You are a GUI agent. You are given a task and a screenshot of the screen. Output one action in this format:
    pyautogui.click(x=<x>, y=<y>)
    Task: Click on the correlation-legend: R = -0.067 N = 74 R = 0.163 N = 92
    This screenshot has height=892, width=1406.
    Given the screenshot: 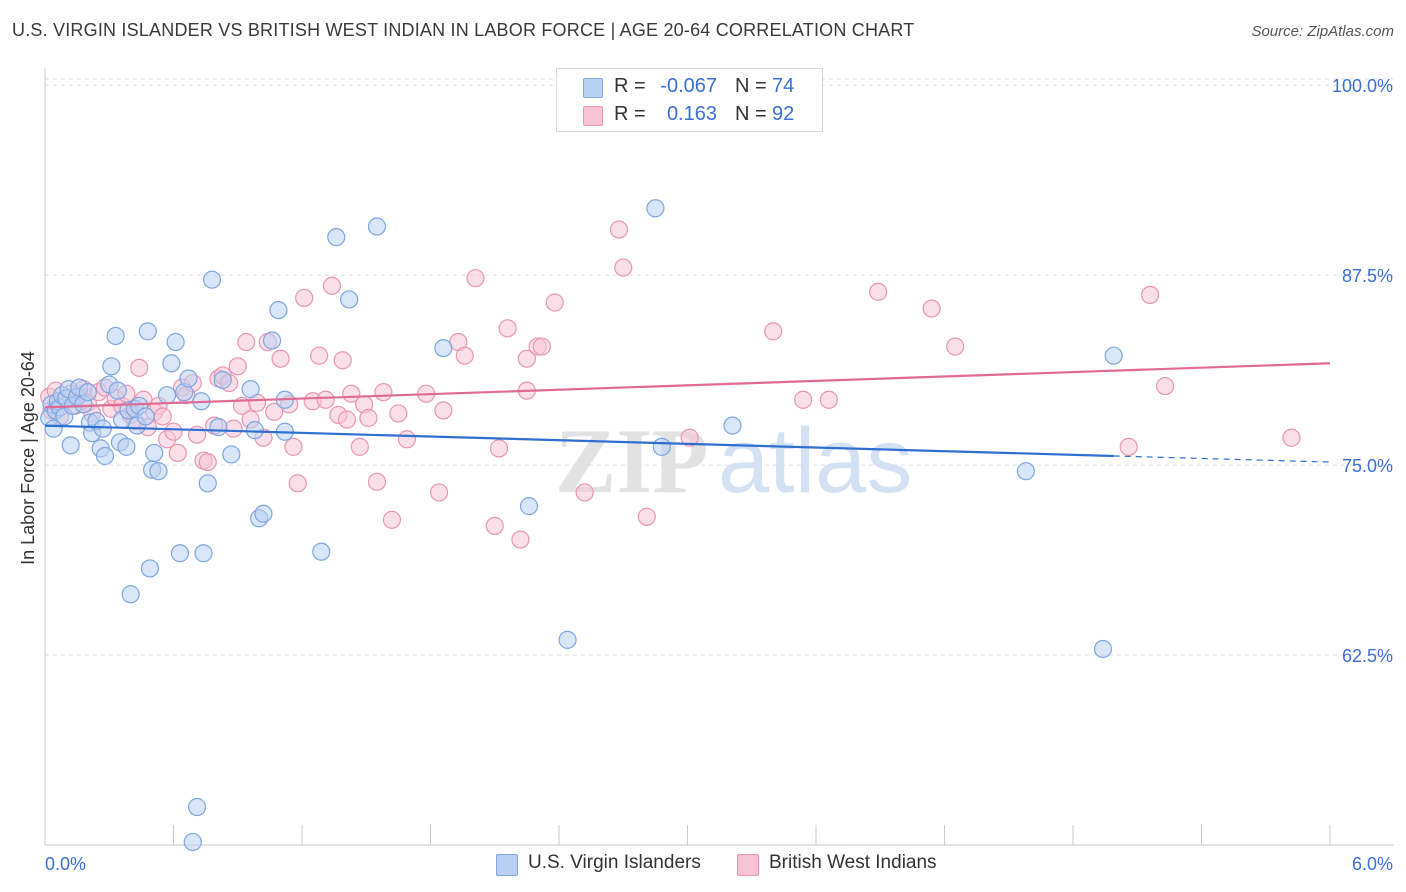 What is the action you would take?
    pyautogui.click(x=689, y=100)
    